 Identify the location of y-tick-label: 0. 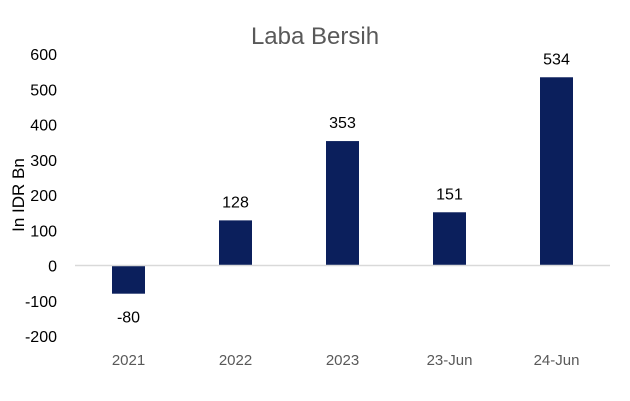
(52, 267).